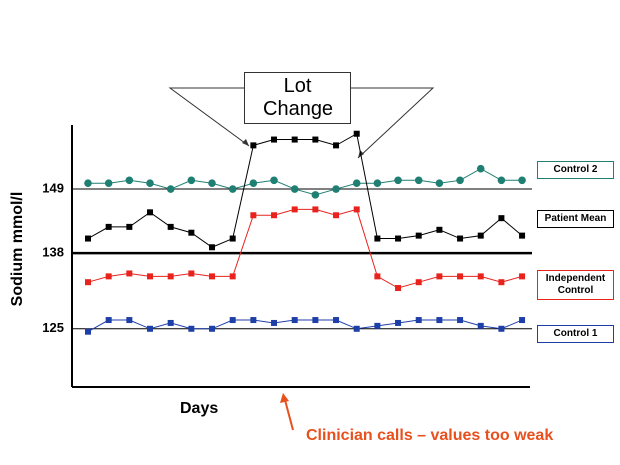 The width and height of the screenshot is (620, 465). What do you see at coordinates (297, 98) in the screenshot?
I see `callout-box: Lot Change` at bounding box center [297, 98].